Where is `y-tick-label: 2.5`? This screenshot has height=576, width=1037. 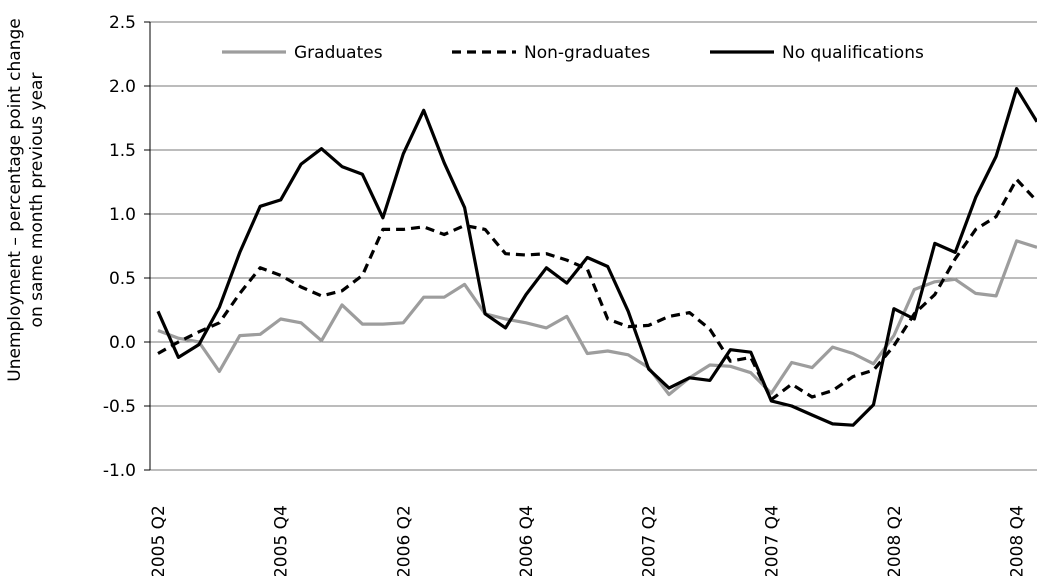
y-tick-label: 2.5 is located at coordinates (122, 23).